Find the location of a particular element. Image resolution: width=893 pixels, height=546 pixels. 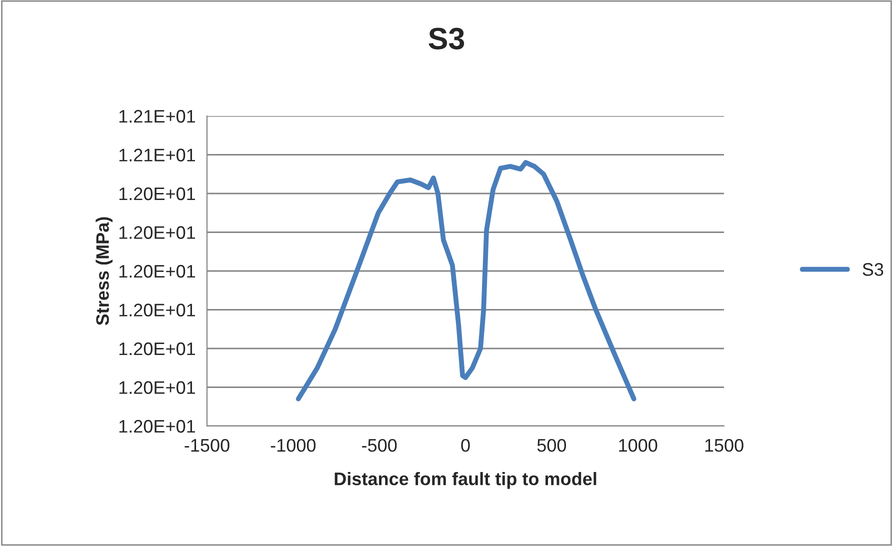

x-tick-label: 0 is located at coordinates (465, 445).